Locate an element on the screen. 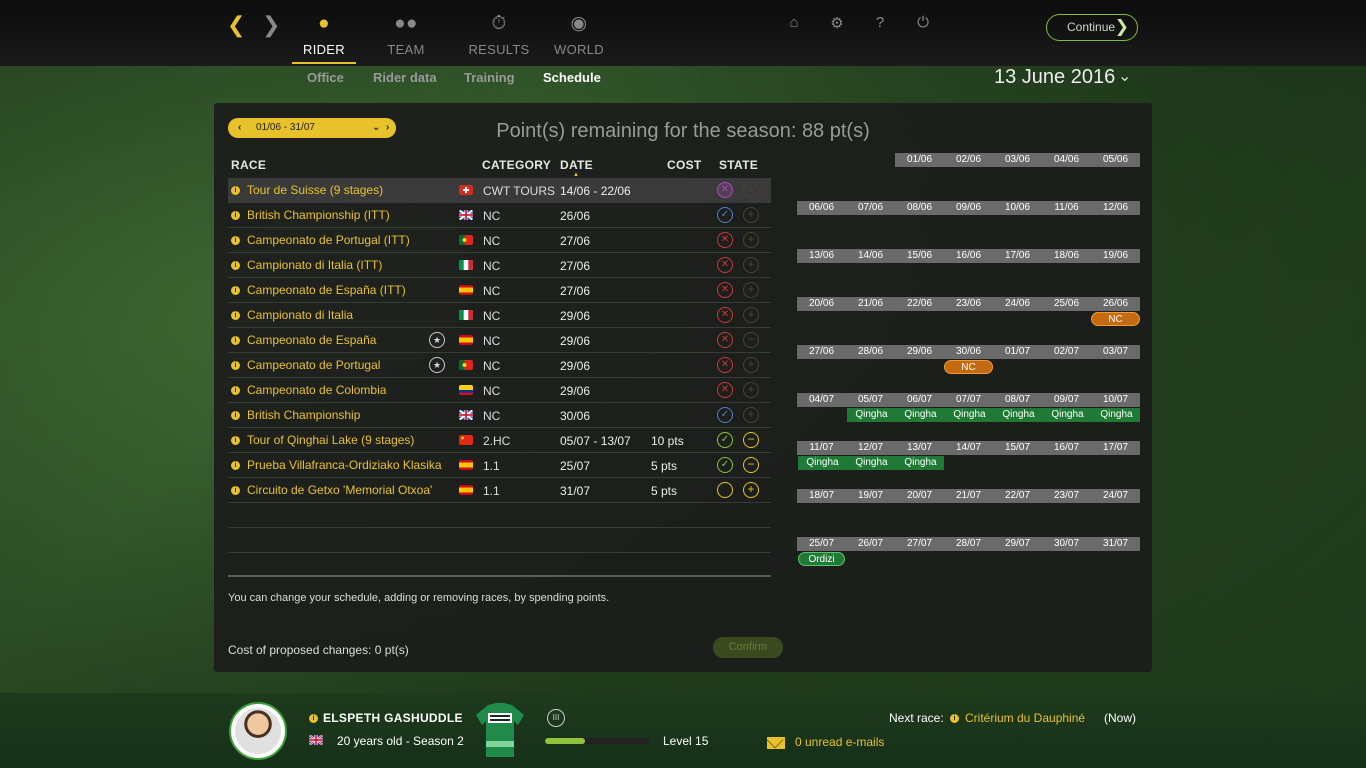  help-icon: ? is located at coordinates (880, 22).